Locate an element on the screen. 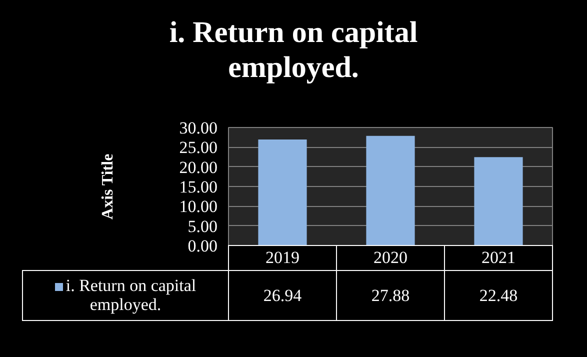 The height and width of the screenshot is (357, 587). x-tick-label: 2021 is located at coordinates (498, 258).